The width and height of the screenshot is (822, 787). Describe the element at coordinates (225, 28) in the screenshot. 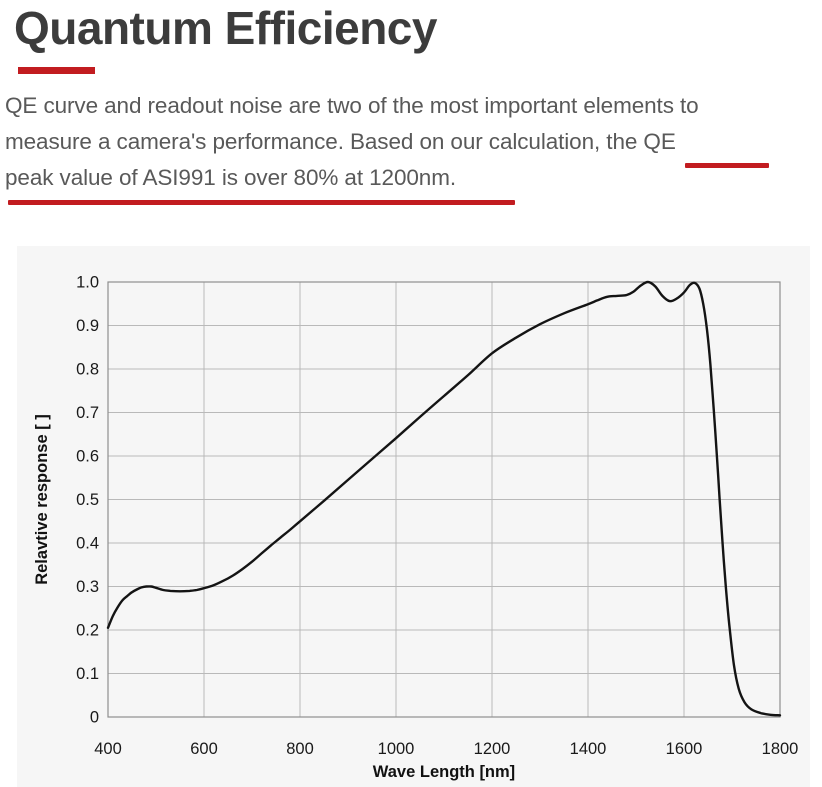

I see `page-title: Quantum Efficiency` at that location.